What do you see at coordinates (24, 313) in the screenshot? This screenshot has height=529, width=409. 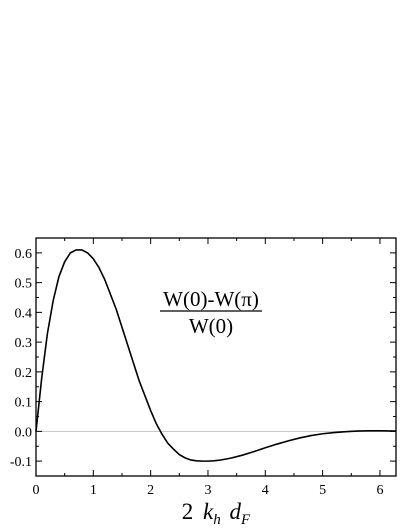 I see `y-tick-label: 0.4` at bounding box center [24, 313].